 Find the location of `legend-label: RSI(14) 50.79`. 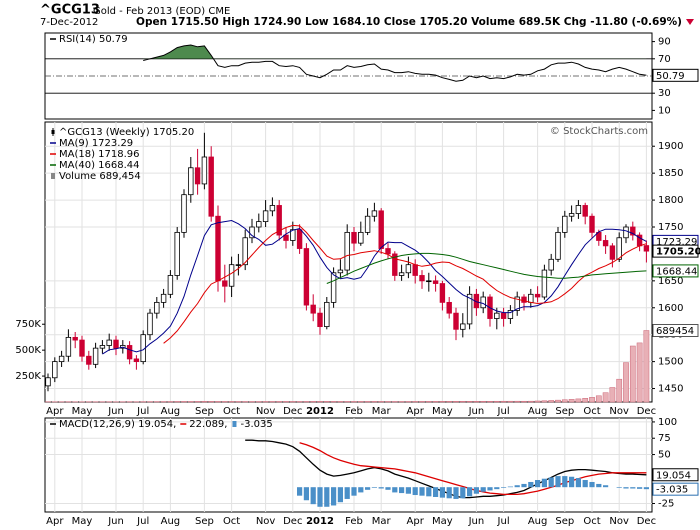

legend-label: RSI(14) 50.79 is located at coordinates (93, 39).